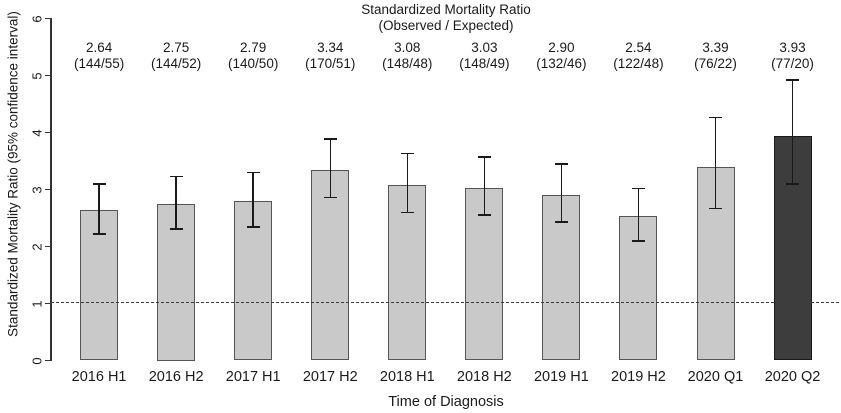 The width and height of the screenshot is (841, 413). Describe the element at coordinates (792, 377) in the screenshot. I see `x-tick-label-2020-q2: 2020 Q2` at that location.